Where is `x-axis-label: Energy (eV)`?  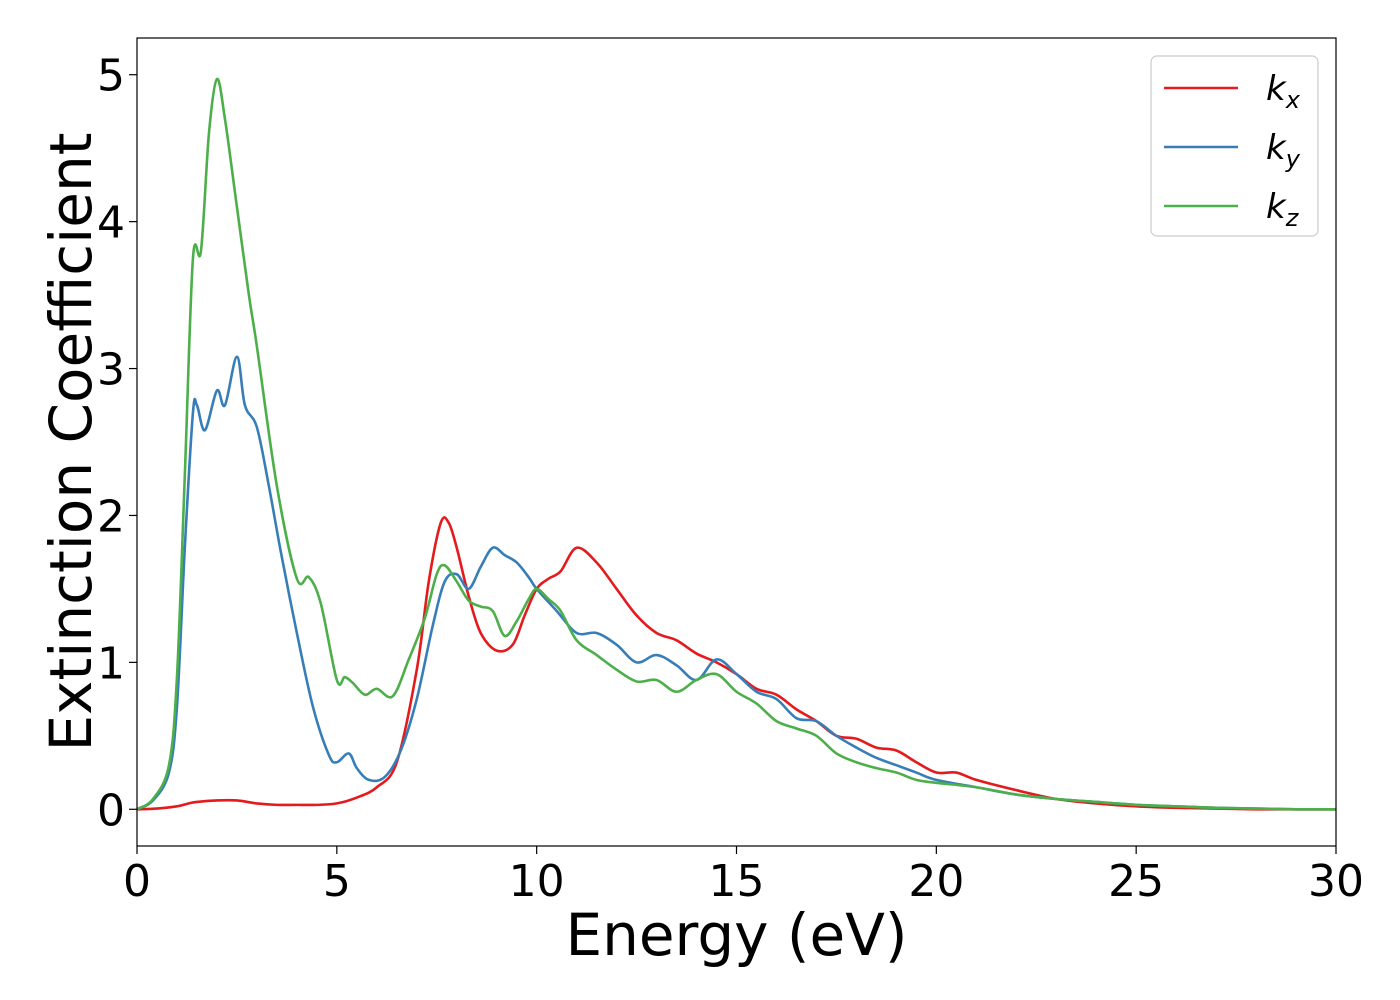
x-axis-label: Energy (eV) is located at coordinates (736, 935).